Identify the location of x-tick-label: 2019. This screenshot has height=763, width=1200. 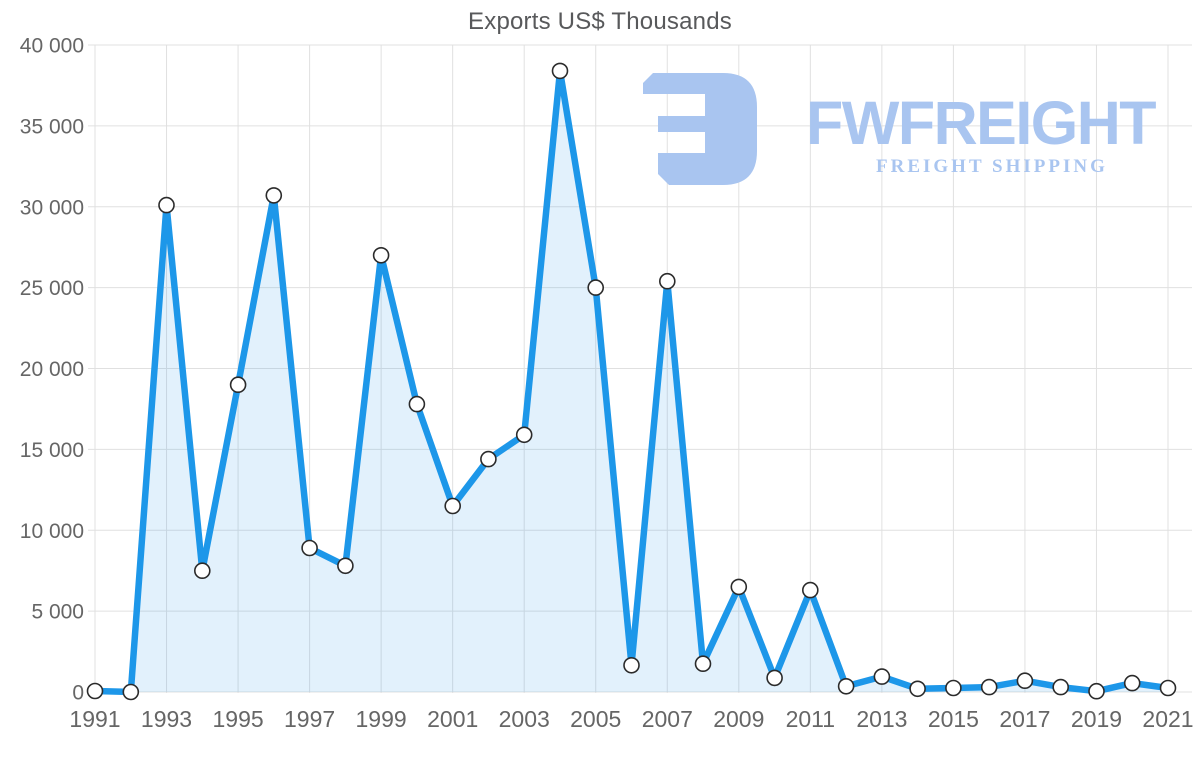
(1096, 719).